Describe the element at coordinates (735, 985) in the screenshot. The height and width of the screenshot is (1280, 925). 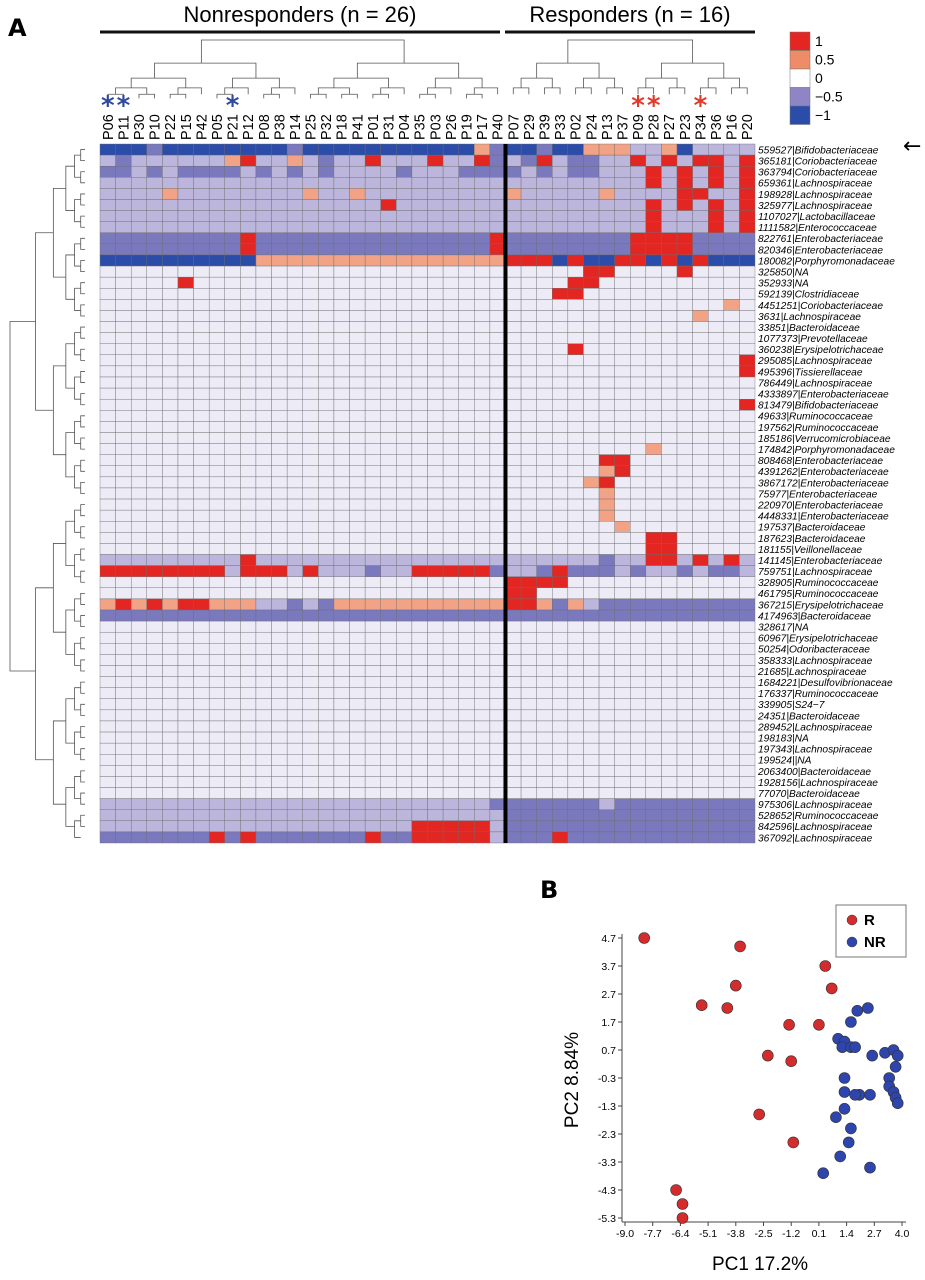
I see `responder-point` at that location.